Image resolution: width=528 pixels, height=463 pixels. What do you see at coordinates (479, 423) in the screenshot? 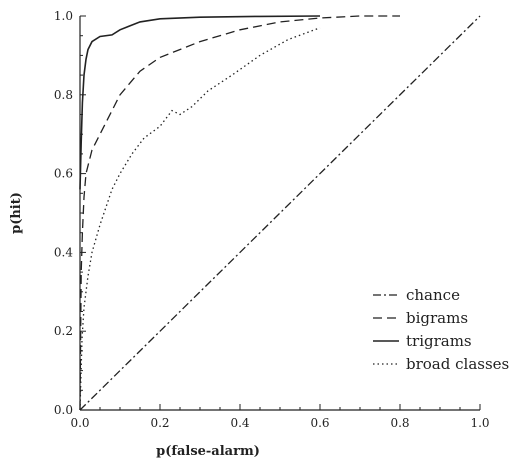
I see `x-tick-label: 1.0` at bounding box center [479, 423].